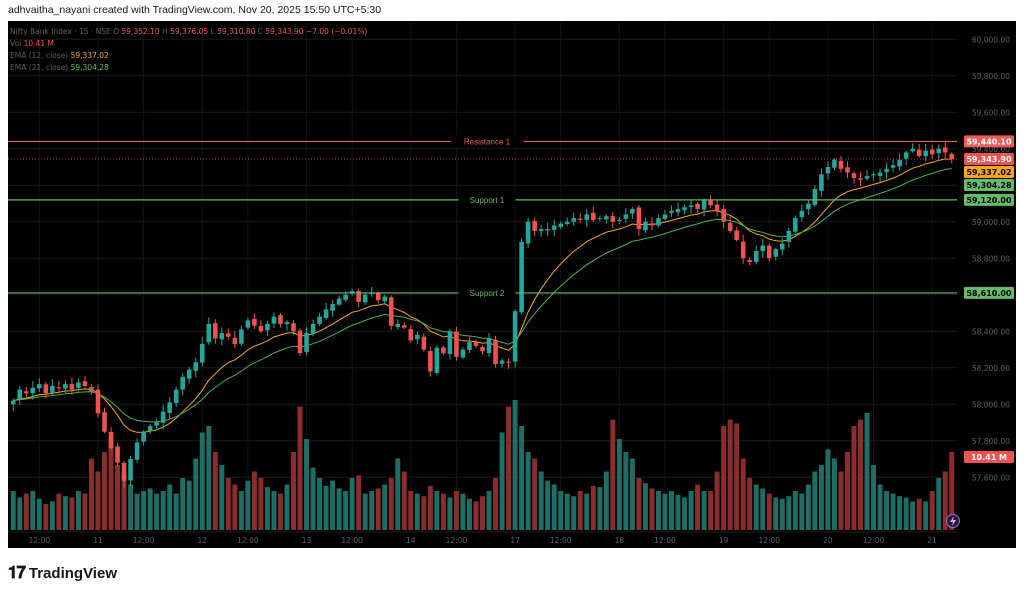 This screenshot has height=594, width=1024. I want to click on price-tick-label: 57,800.00, so click(991, 441).